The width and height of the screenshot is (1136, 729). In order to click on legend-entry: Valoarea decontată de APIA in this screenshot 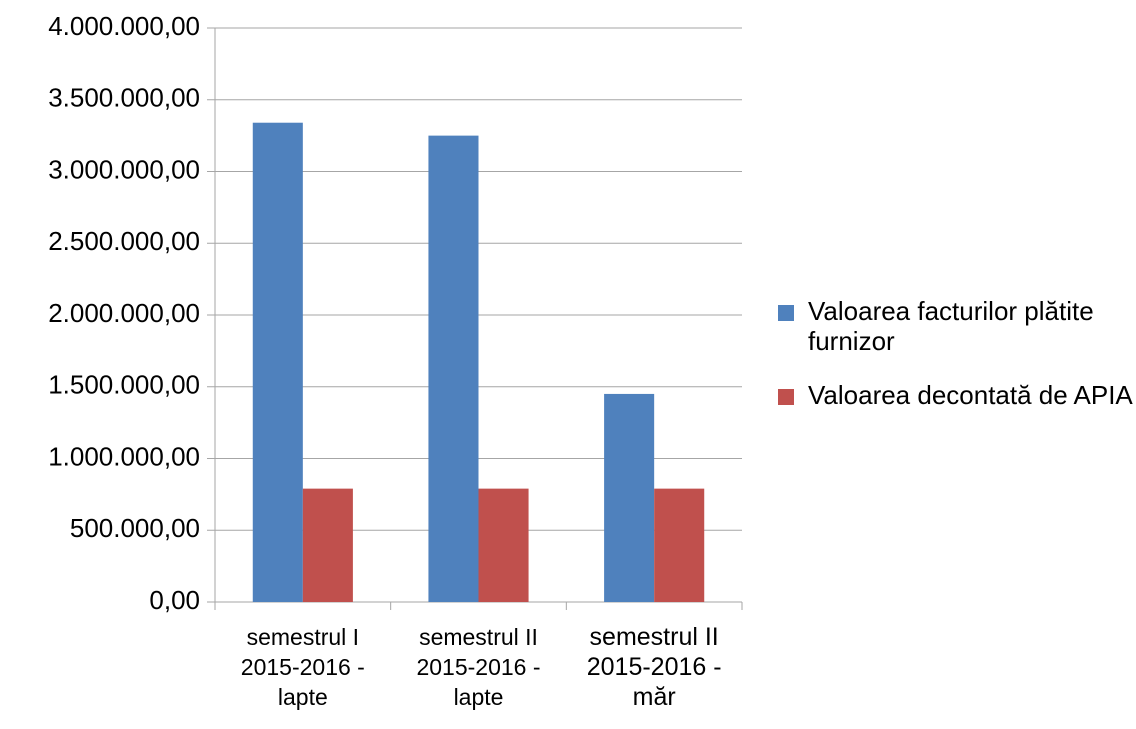, I will do `click(957, 395)`.